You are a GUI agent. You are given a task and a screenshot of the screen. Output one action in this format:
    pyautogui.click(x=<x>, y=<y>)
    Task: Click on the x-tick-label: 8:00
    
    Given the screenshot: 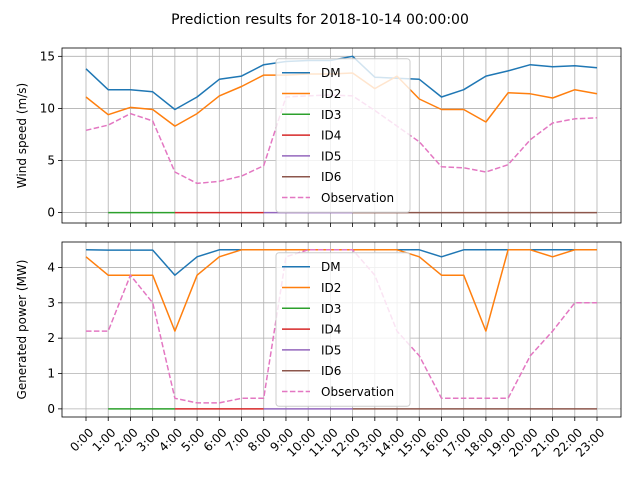 What is the action you would take?
    pyautogui.click(x=259, y=439)
    